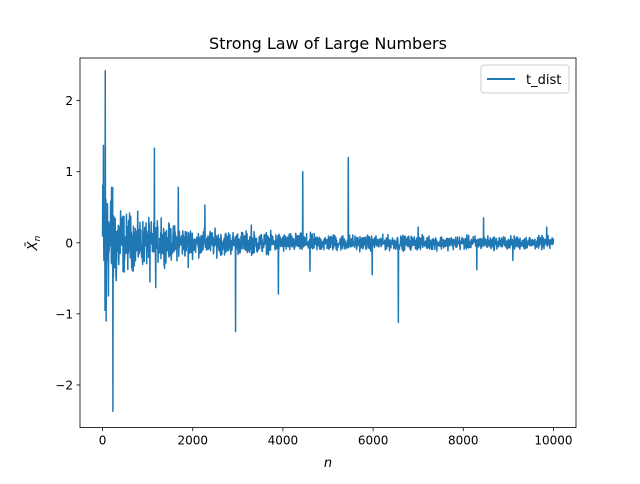 Image resolution: width=640 pixels, height=484 pixels. Describe the element at coordinates (69, 172) in the screenshot. I see `y-tick-label: 1` at that location.